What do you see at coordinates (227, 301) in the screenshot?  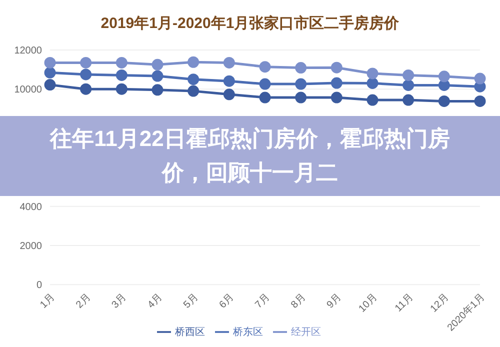 I see `x-tick-label: 6月` at bounding box center [227, 301].